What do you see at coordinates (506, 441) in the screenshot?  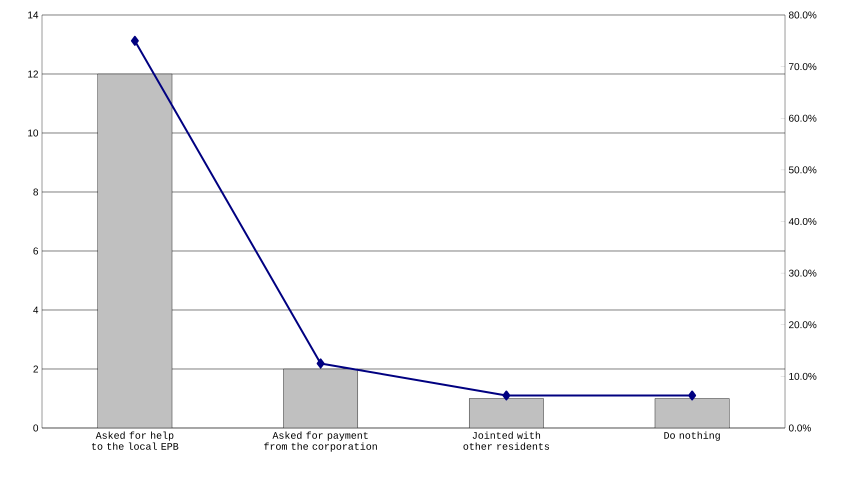 I see `x-tick-label: Jointed with other residents` at bounding box center [506, 441].